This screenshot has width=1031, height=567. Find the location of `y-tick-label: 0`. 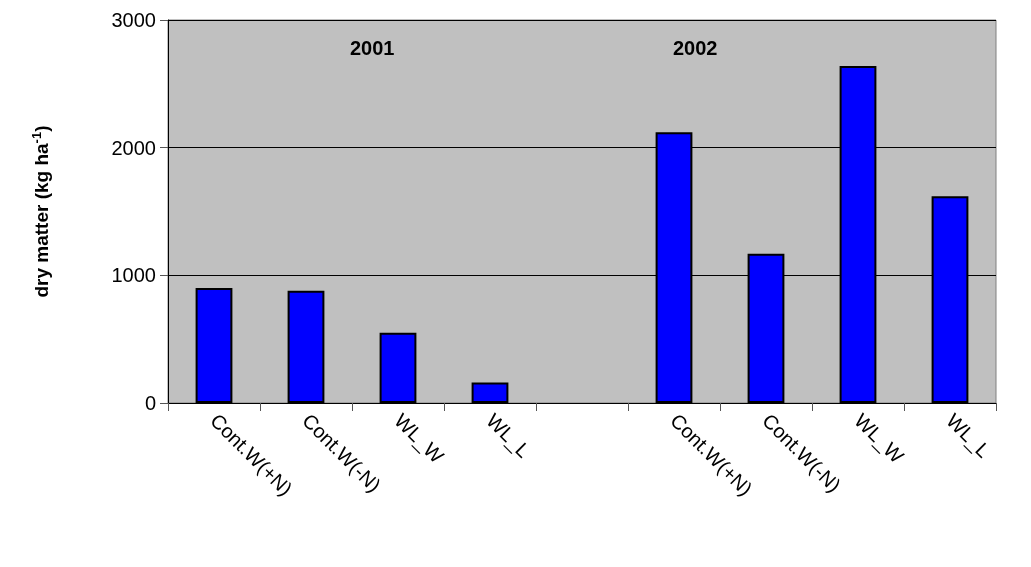

y-tick-label: 0 is located at coordinates (150, 403).